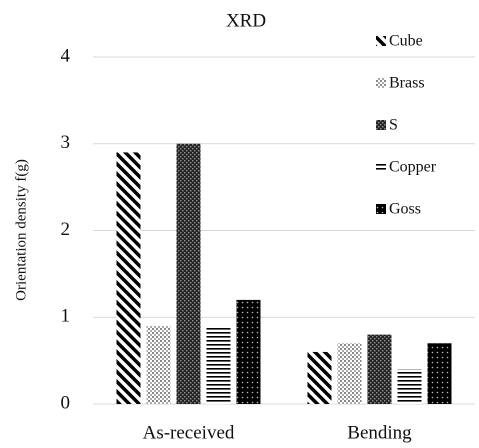 Image resolution: width=479 pixels, height=448 pixels. What do you see at coordinates (66, 142) in the screenshot?
I see `y-tick-label: 3` at bounding box center [66, 142].